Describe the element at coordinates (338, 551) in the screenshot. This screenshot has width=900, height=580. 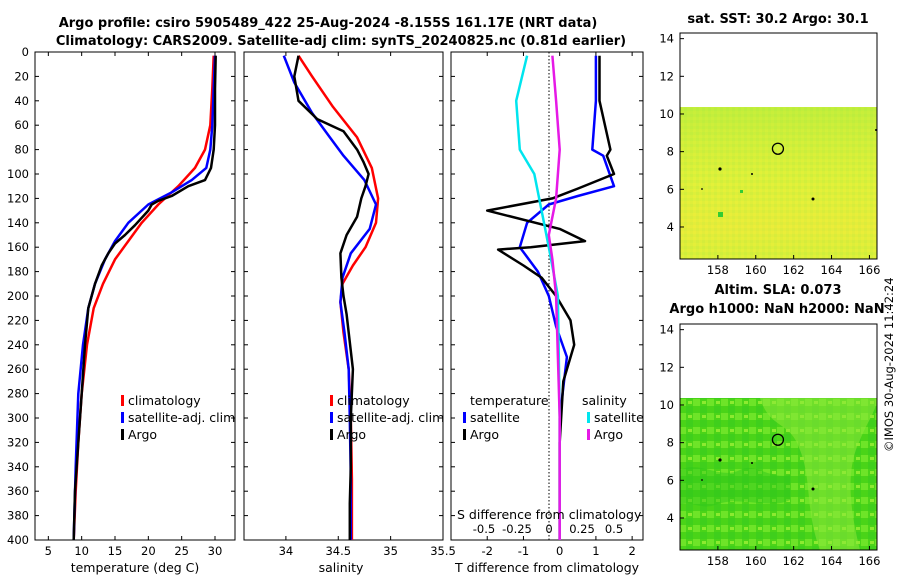
I see `x-tick-label: 34.5` at that location.